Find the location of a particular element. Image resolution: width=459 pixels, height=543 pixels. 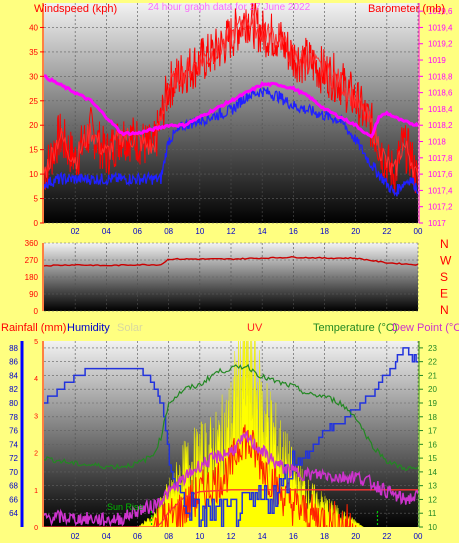

humidity-tick-label: 70 is located at coordinates (13, 472).